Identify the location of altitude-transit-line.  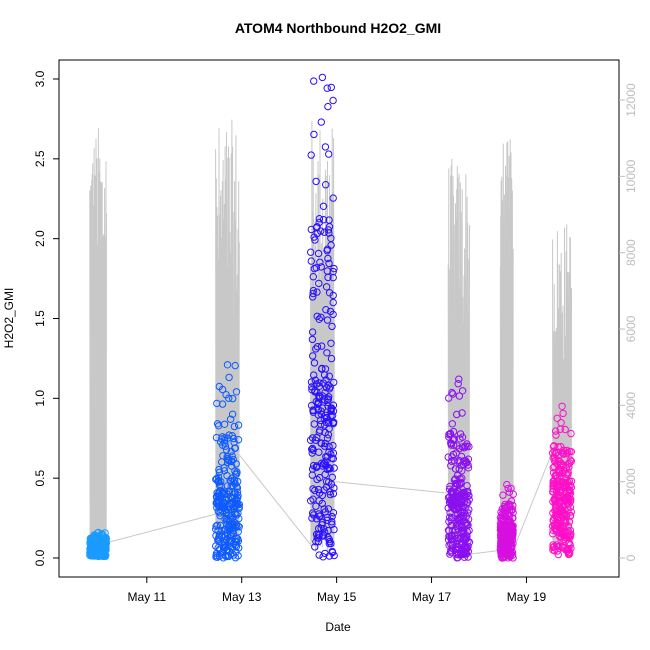
(391, 487).